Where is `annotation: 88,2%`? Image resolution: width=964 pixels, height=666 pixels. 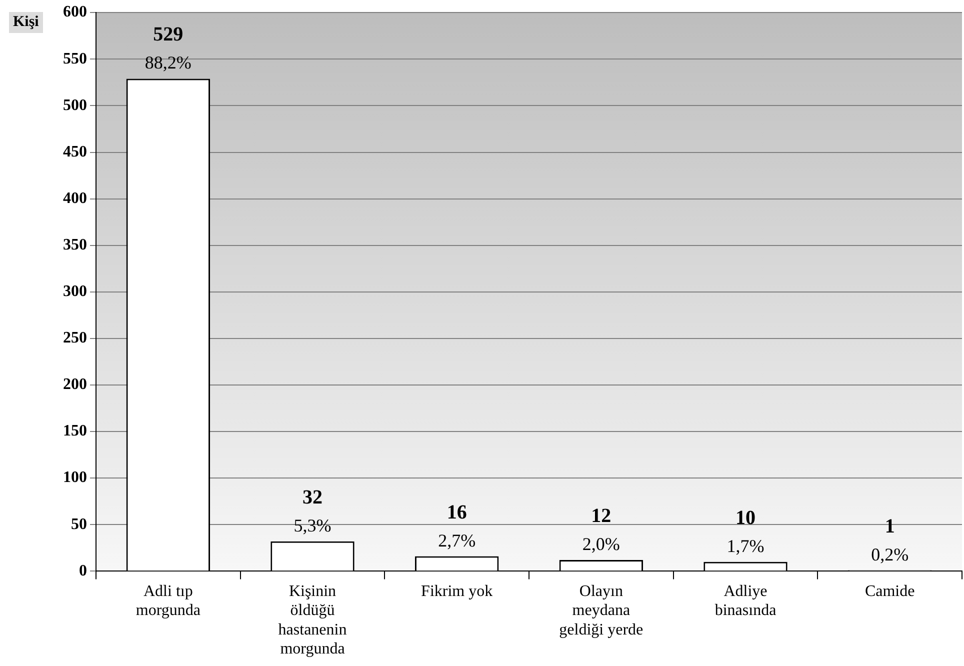
annotation: 88,2% is located at coordinates (168, 62).